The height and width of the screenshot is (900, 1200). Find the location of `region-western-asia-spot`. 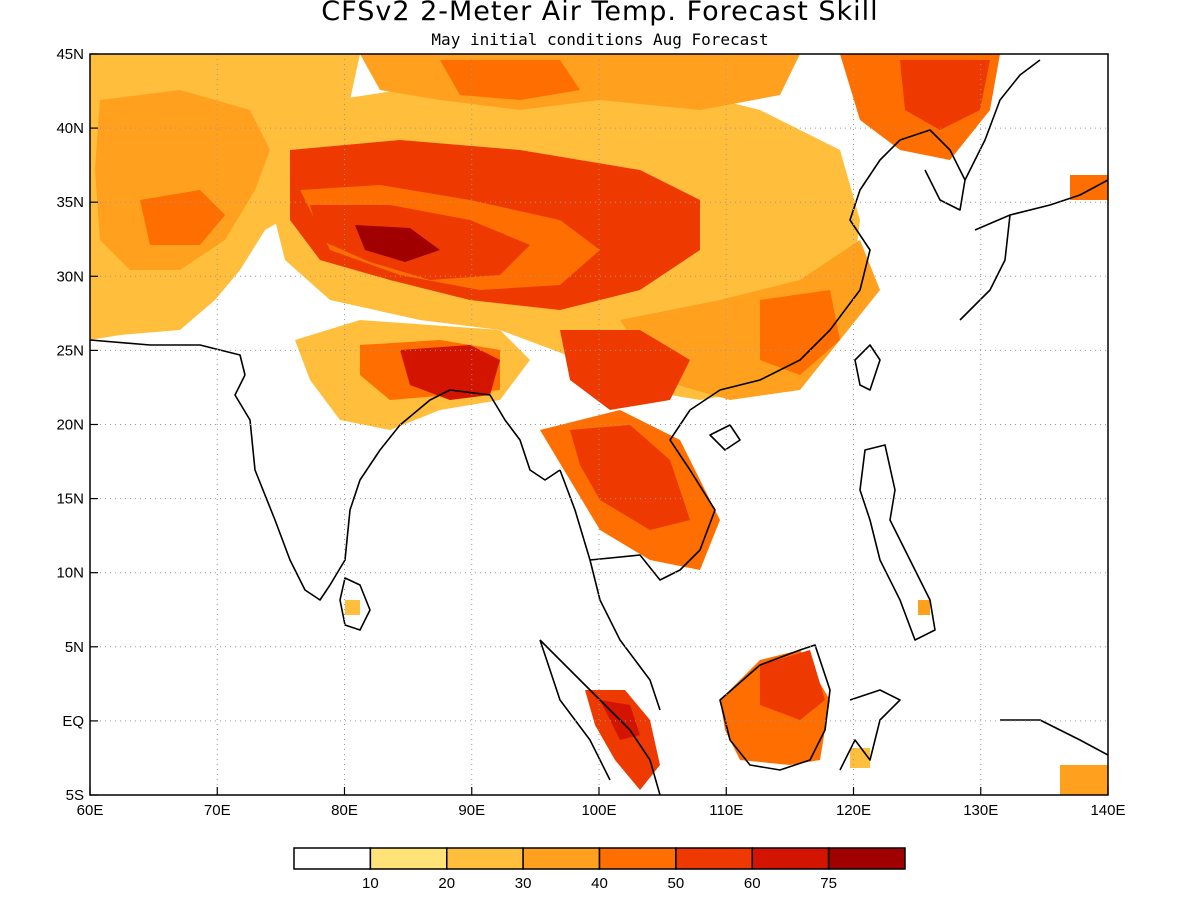

region-western-asia-spot is located at coordinates (182, 217).